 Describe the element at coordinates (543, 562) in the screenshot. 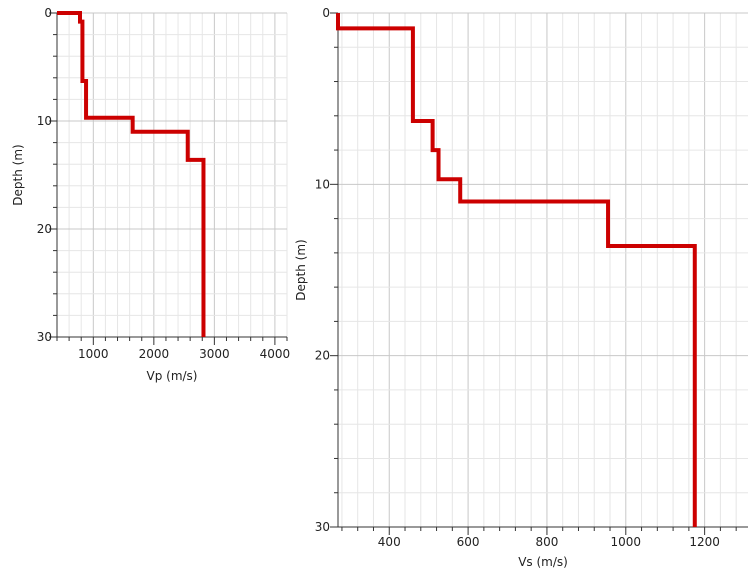

I see `x-axis-title: Vs (m/s)` at that location.